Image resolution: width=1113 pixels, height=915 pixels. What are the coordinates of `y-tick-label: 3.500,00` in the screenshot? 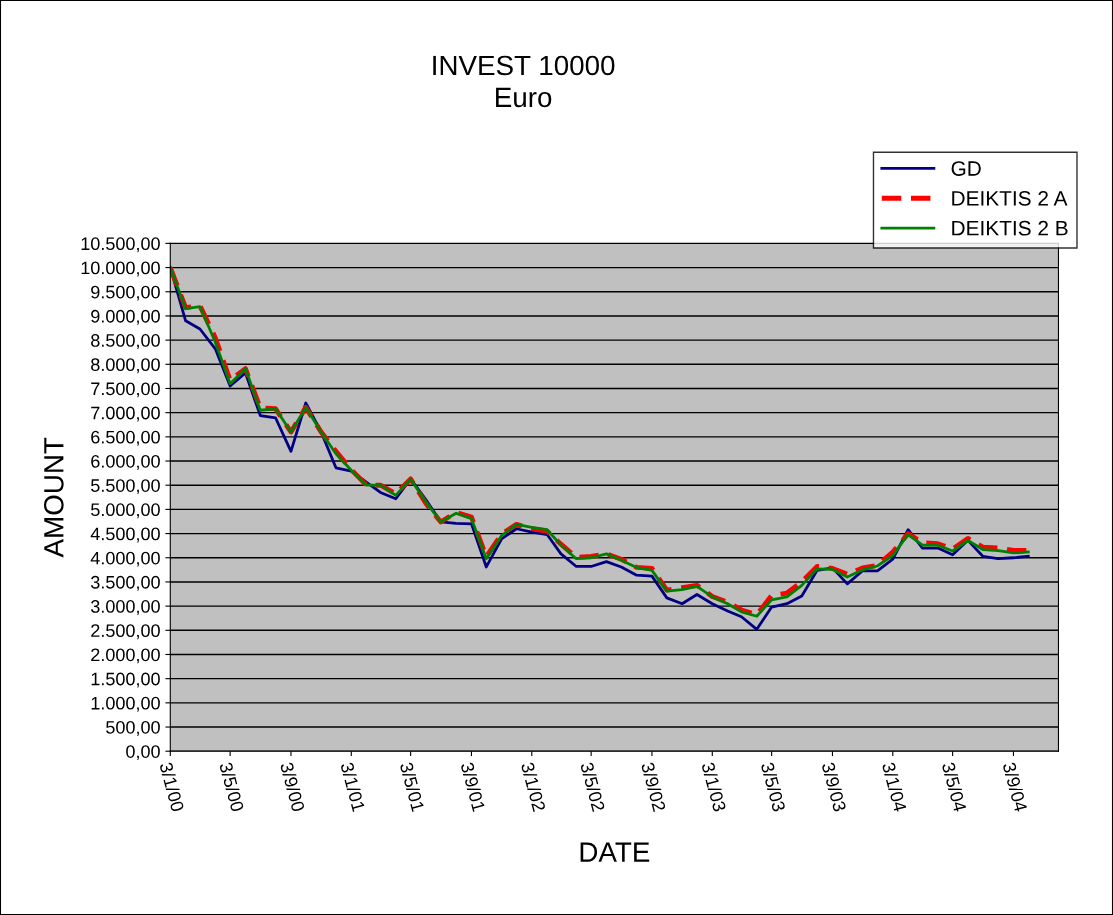 It's located at (125, 583).